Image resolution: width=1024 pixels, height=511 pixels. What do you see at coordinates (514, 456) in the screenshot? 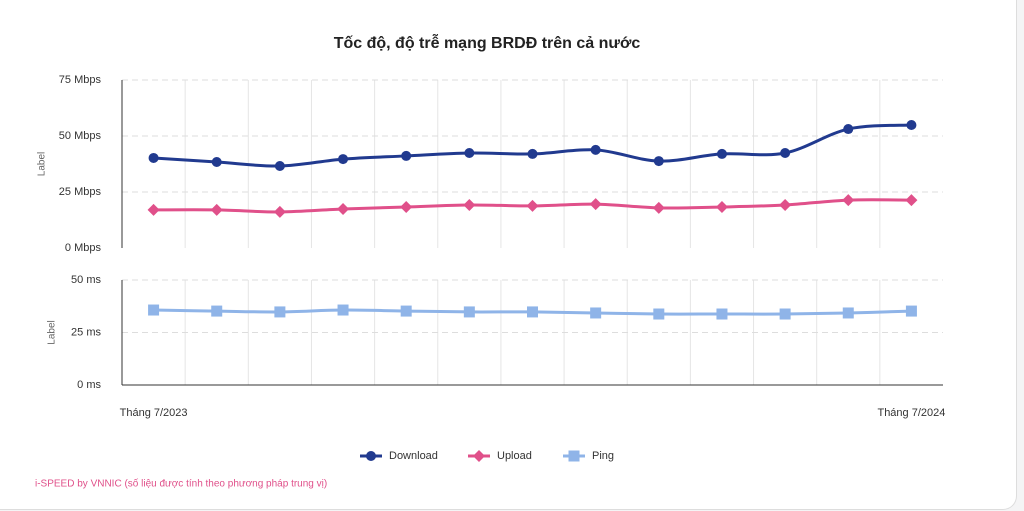
I see `legend-label: Upload` at bounding box center [514, 456].